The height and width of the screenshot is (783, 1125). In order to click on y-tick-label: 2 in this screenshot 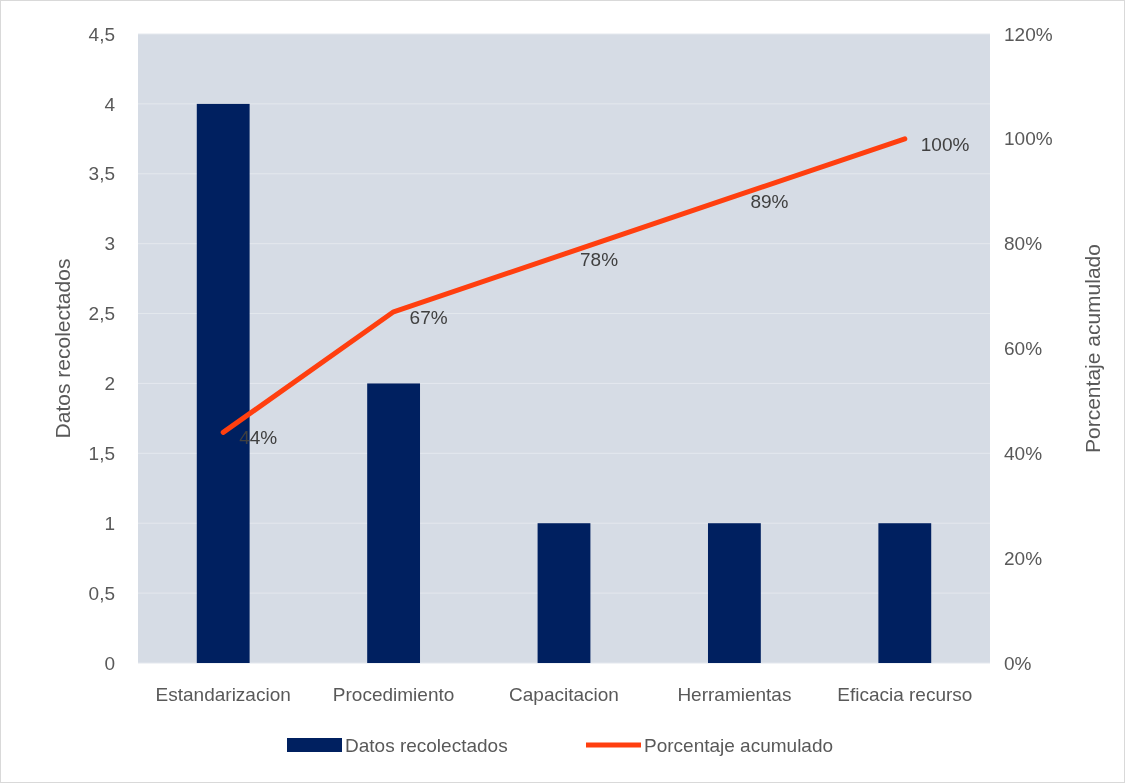, I will do `click(109, 384)`.